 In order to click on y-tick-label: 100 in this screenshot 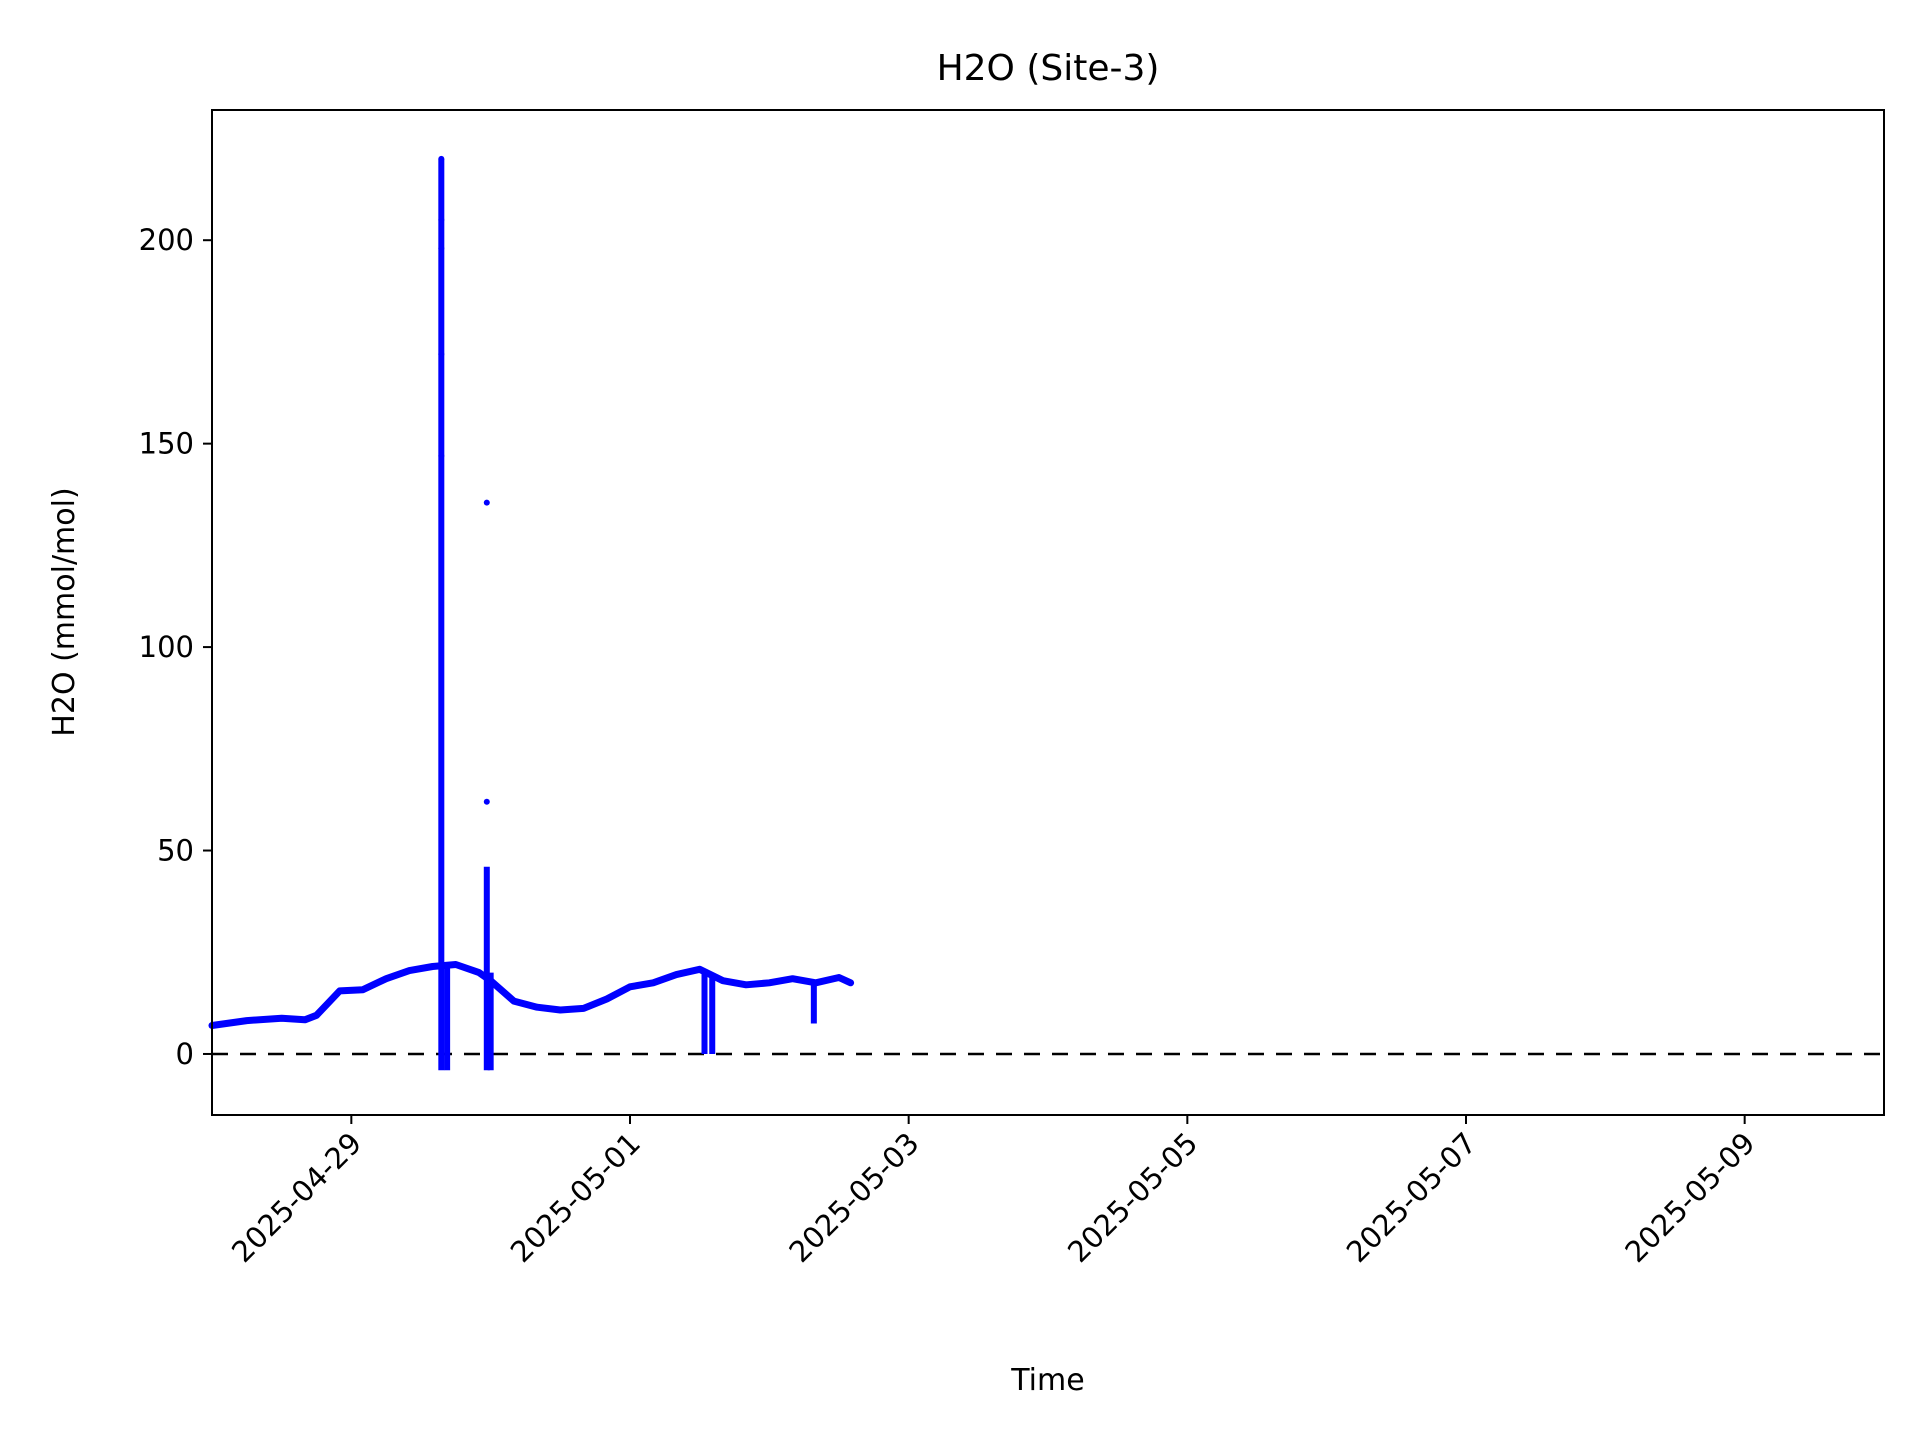, I will do `click(166, 647)`.